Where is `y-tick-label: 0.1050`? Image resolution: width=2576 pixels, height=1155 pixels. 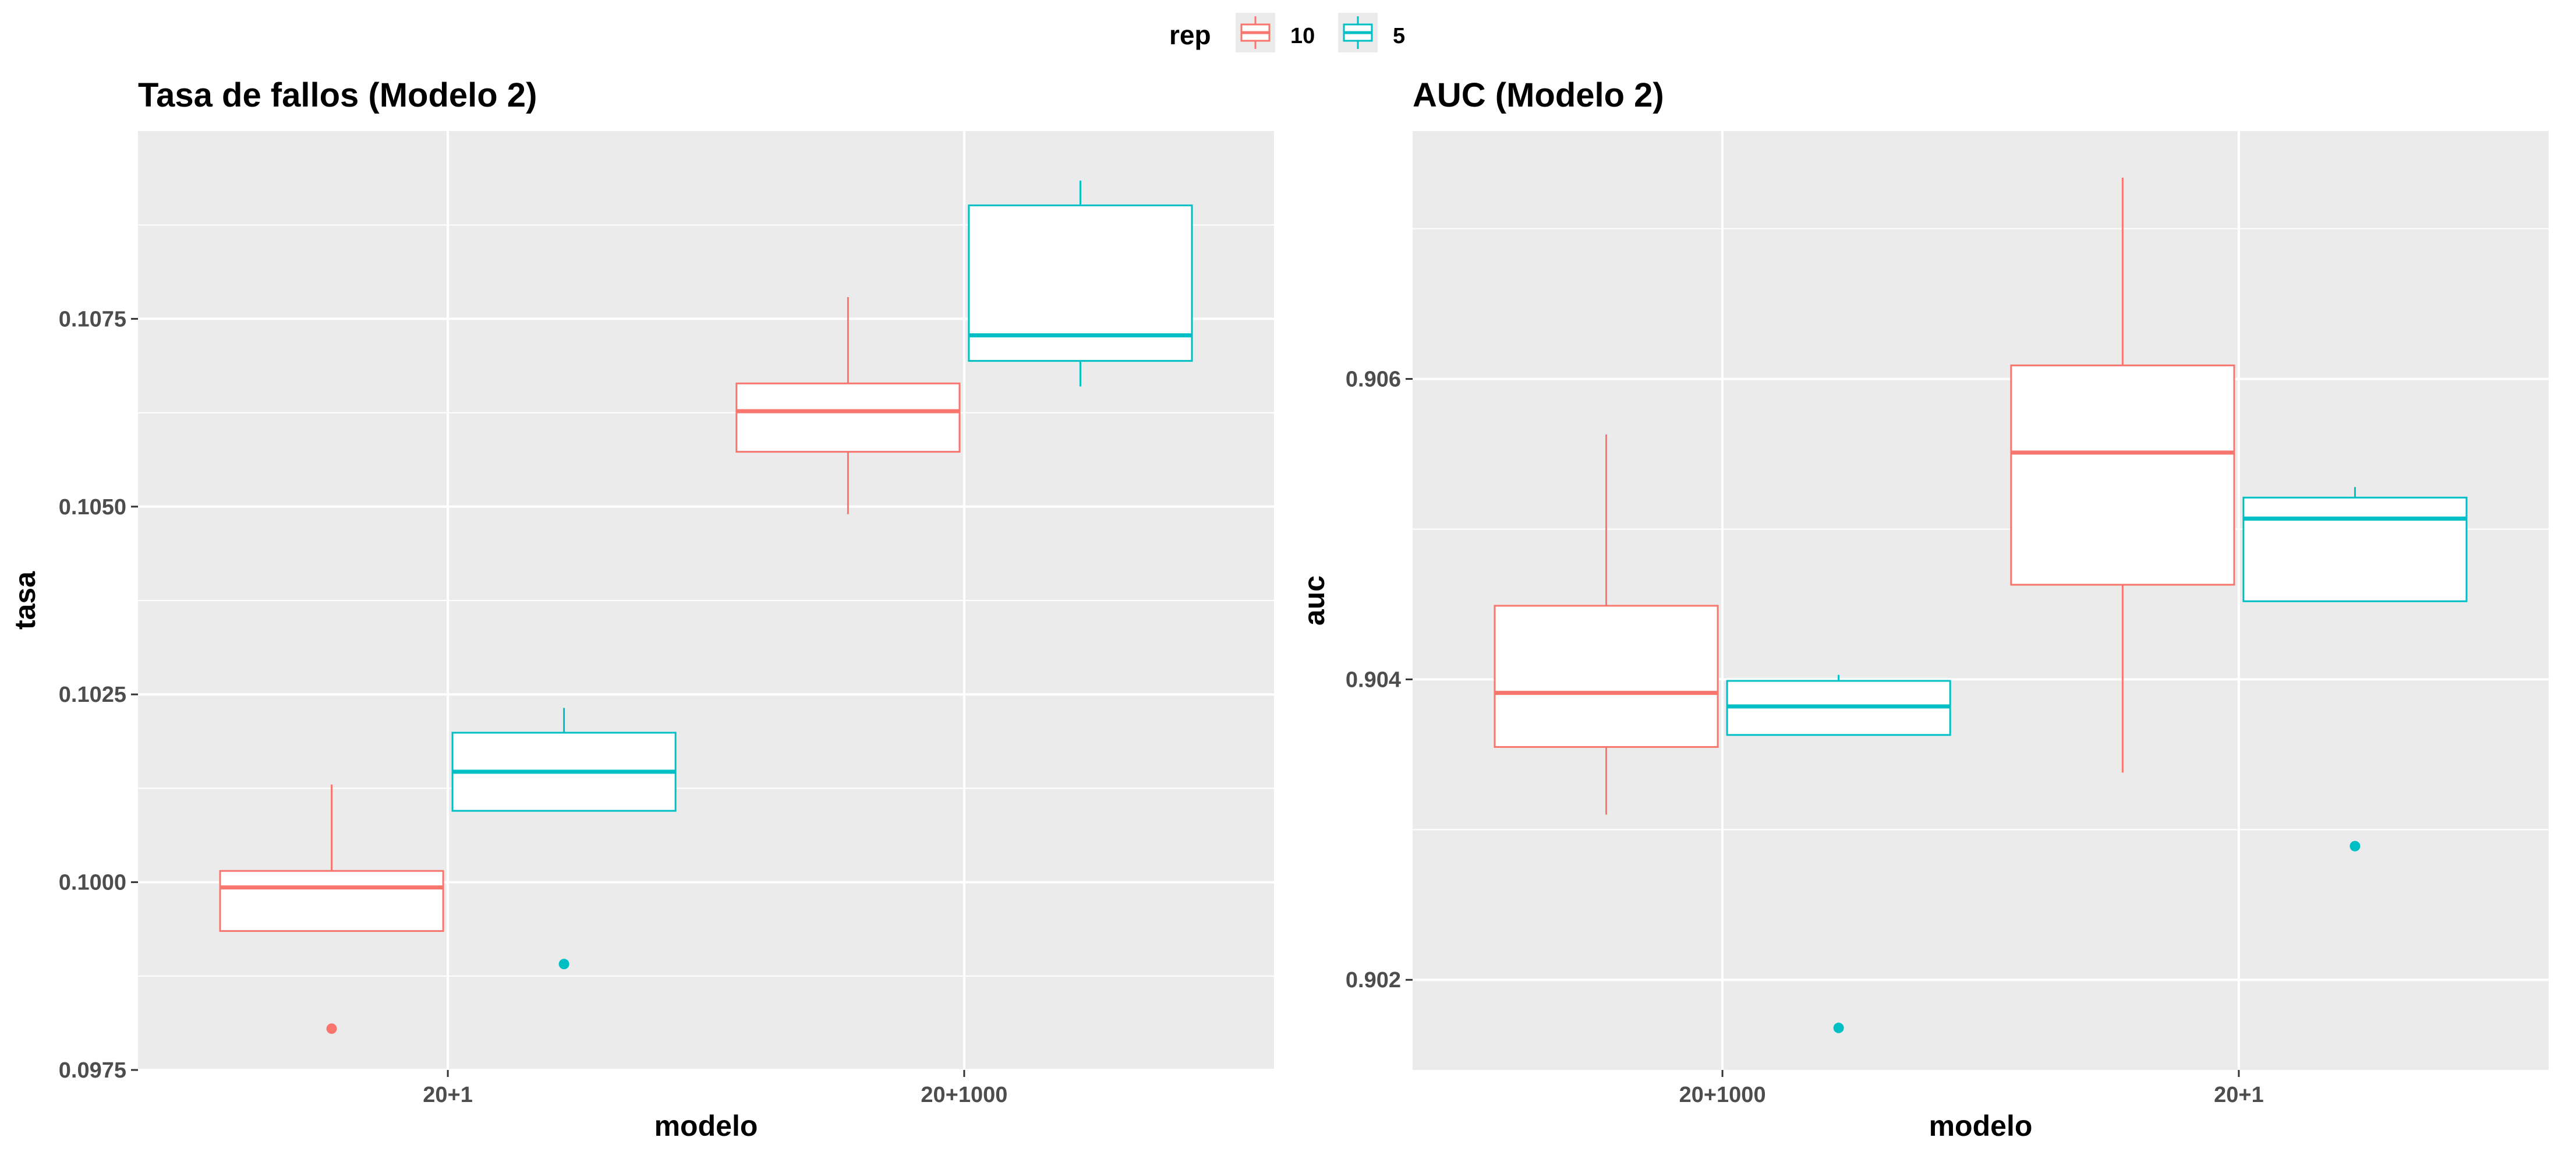 y-tick-label: 0.1050 is located at coordinates (92, 508).